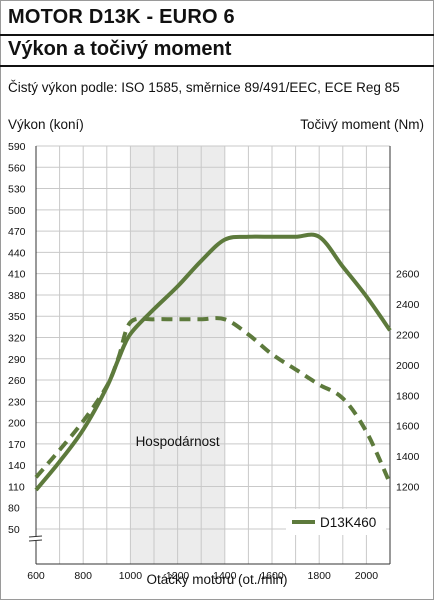 The image size is (434, 600). I want to click on y-tick-label: 260, so click(17, 381).